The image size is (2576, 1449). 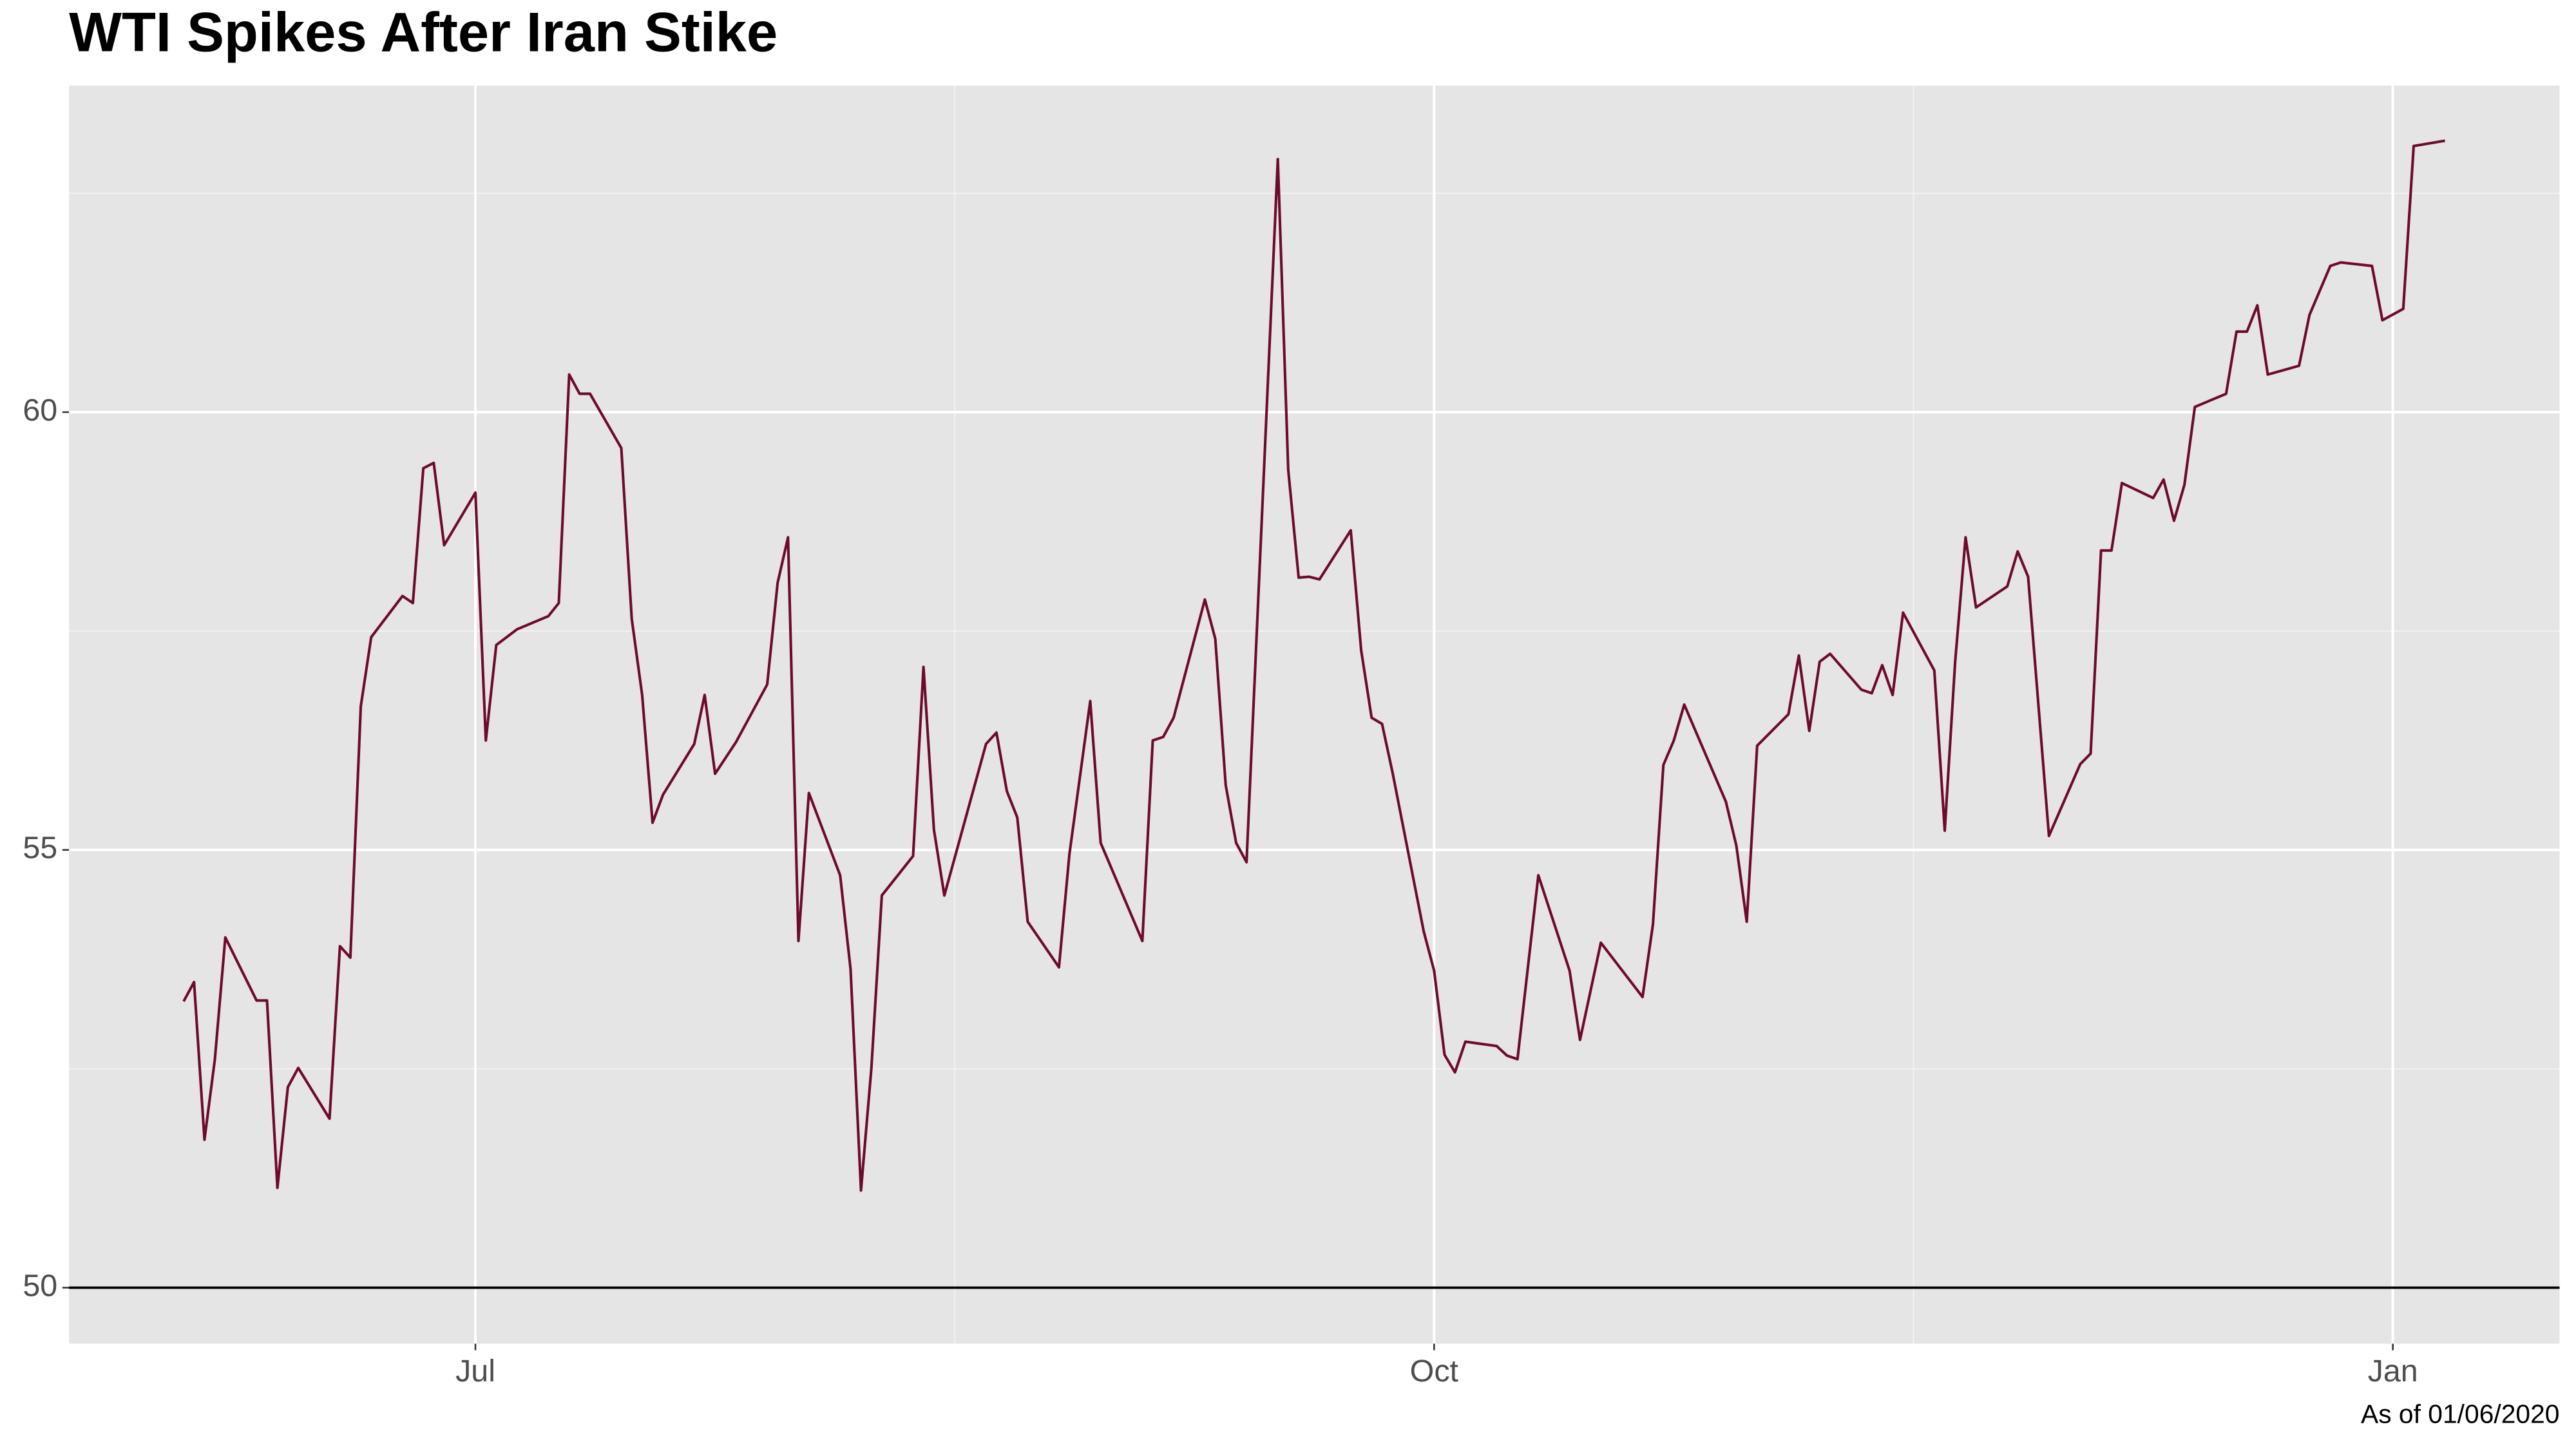 What do you see at coordinates (423, 32) in the screenshot?
I see `chart-title: WTI Spikes After Iran Stike` at bounding box center [423, 32].